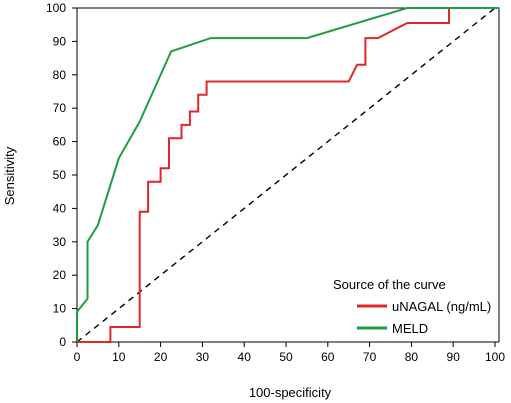  Describe the element at coordinates (389, 284) in the screenshot. I see `legend-title: Source of the curve` at that location.